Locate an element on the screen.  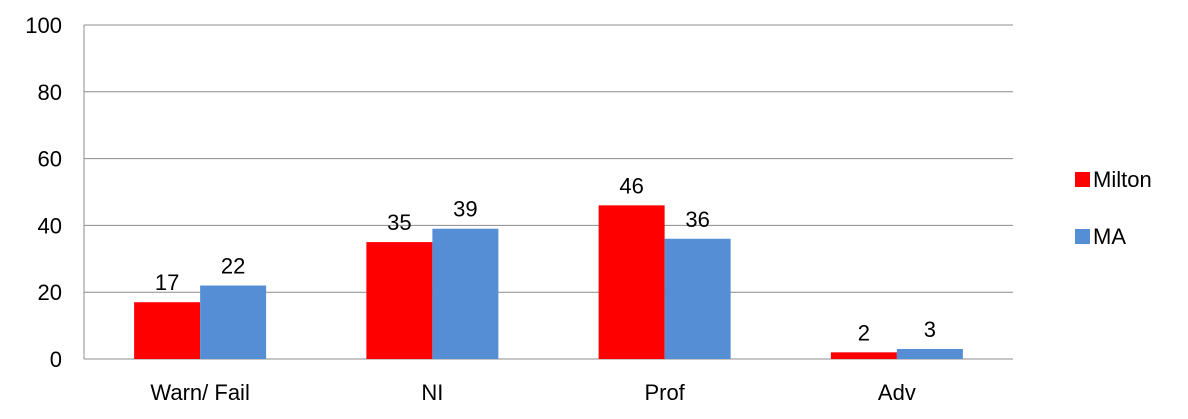
legend-label: Milton is located at coordinates (1122, 179).